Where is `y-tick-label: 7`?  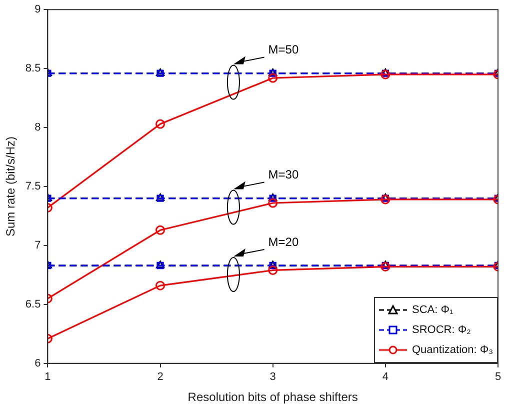
y-tick-label: 7 is located at coordinates (37, 246).